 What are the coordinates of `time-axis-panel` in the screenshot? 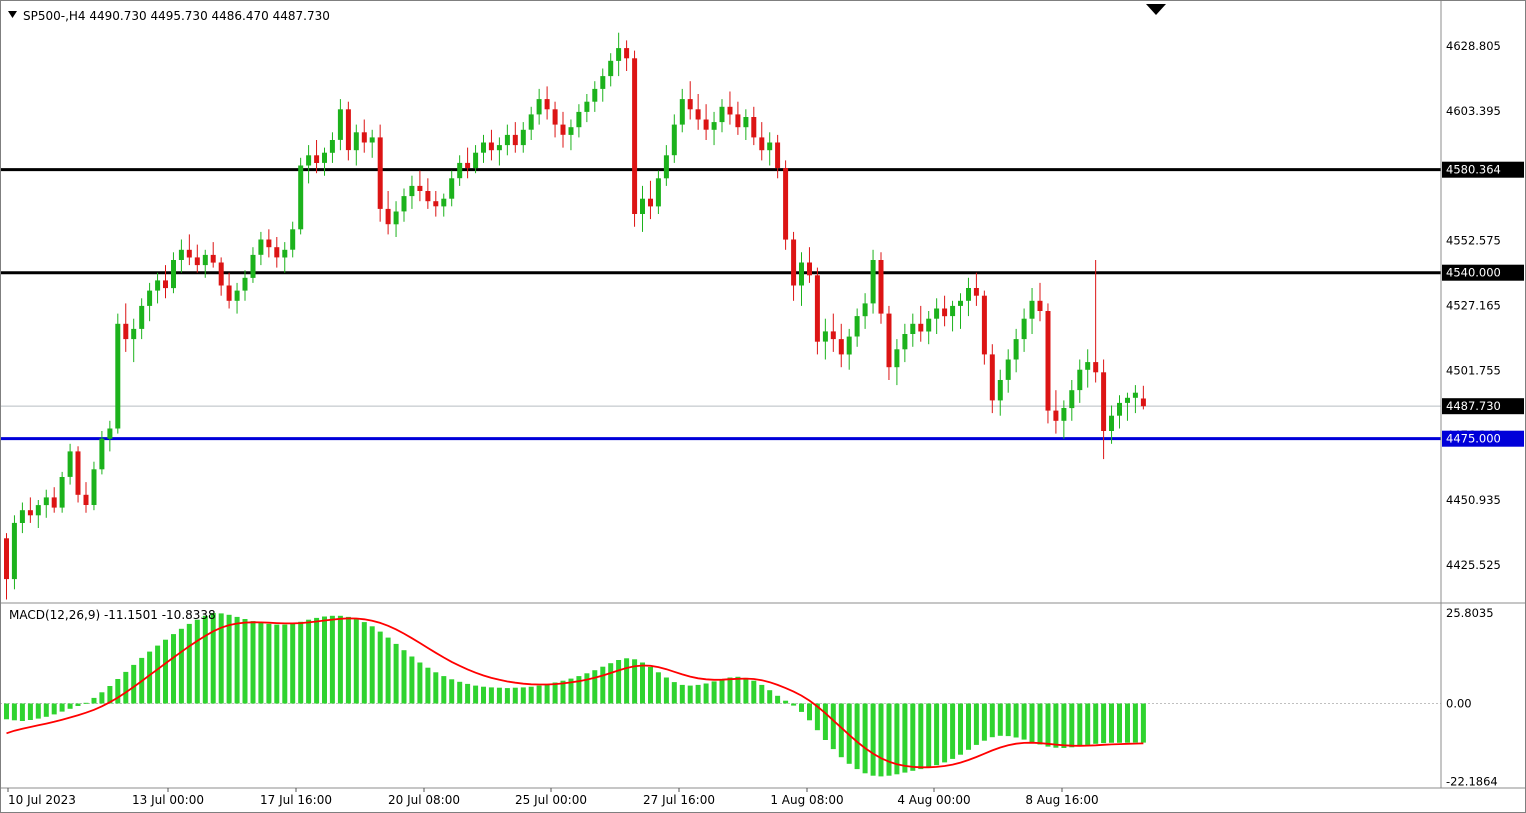 It's located at (763, 801).